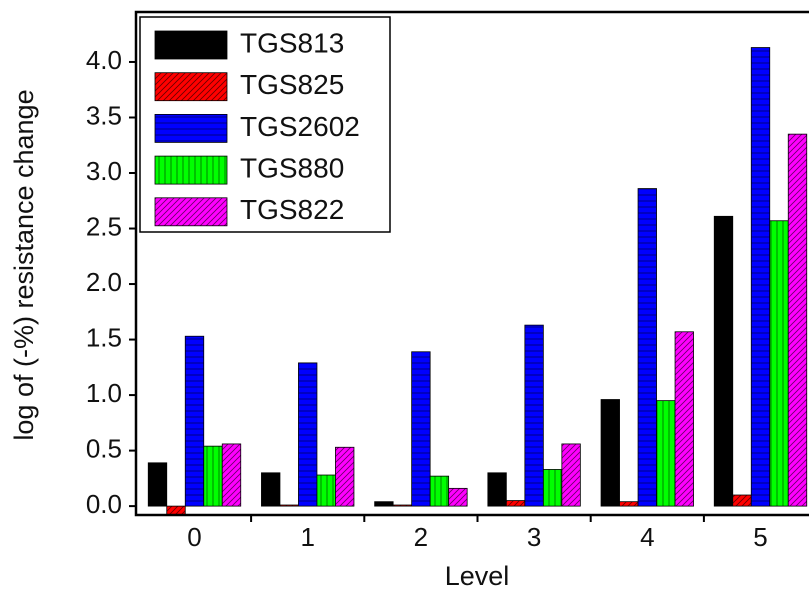  What do you see at coordinates (194, 537) in the screenshot?
I see `x-tick-label: 0` at bounding box center [194, 537].